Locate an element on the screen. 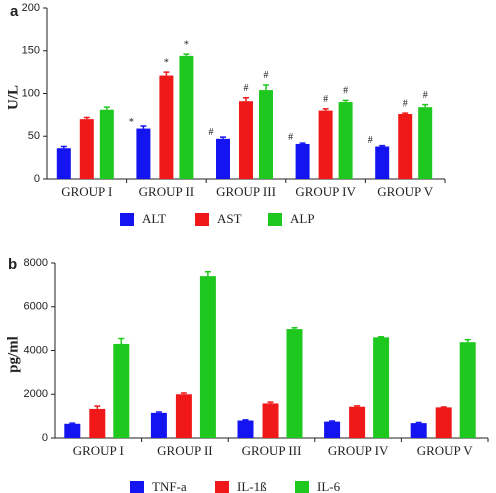 The width and height of the screenshot is (496, 493). legend-label: AST is located at coordinates (229, 218).